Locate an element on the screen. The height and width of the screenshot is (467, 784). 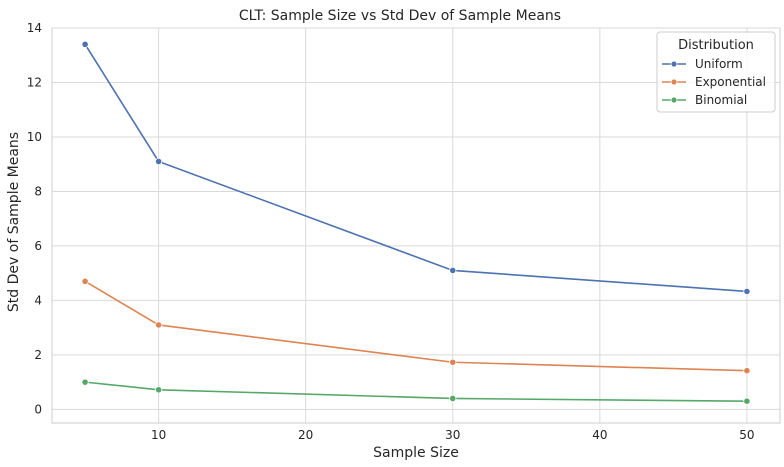
x-tick-label: 20 is located at coordinates (305, 435).